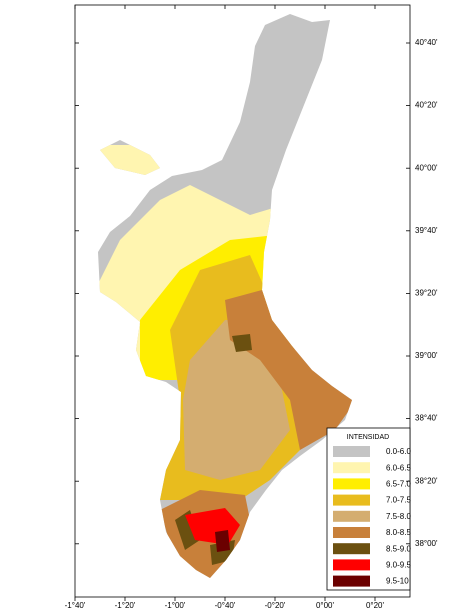 The width and height of the screenshot is (474, 613). What do you see at coordinates (426, 167) in the screenshot?
I see `y-tick-label: 40°00'` at bounding box center [426, 167].